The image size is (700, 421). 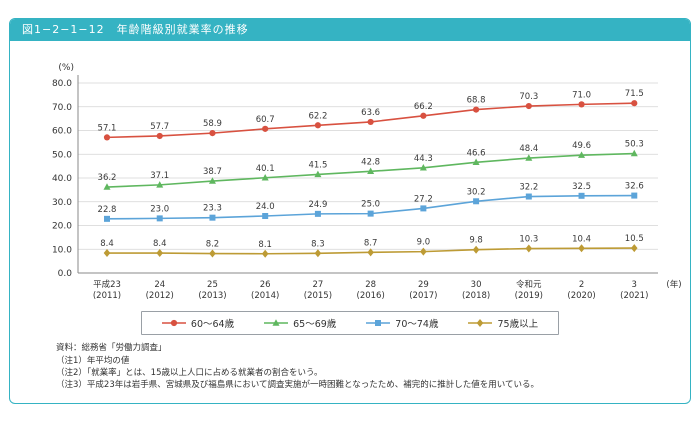 I want to click on svg-text: 57.7, so click(x=159, y=127).